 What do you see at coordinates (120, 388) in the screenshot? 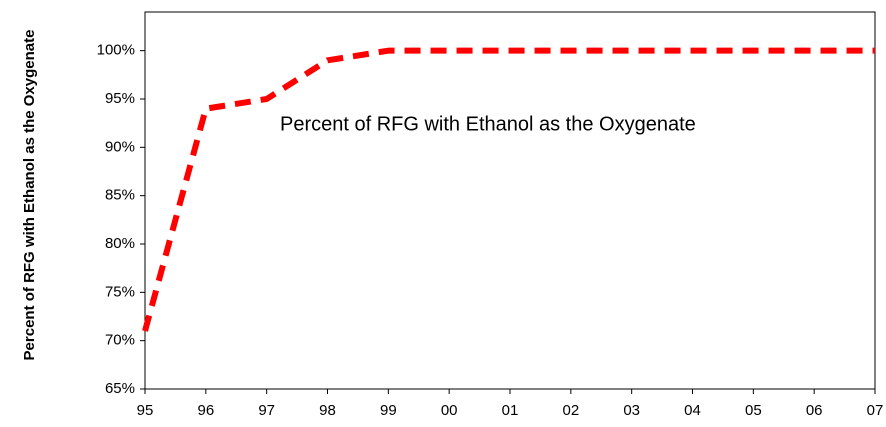
I see `y-tick-label: 65%` at bounding box center [120, 388].